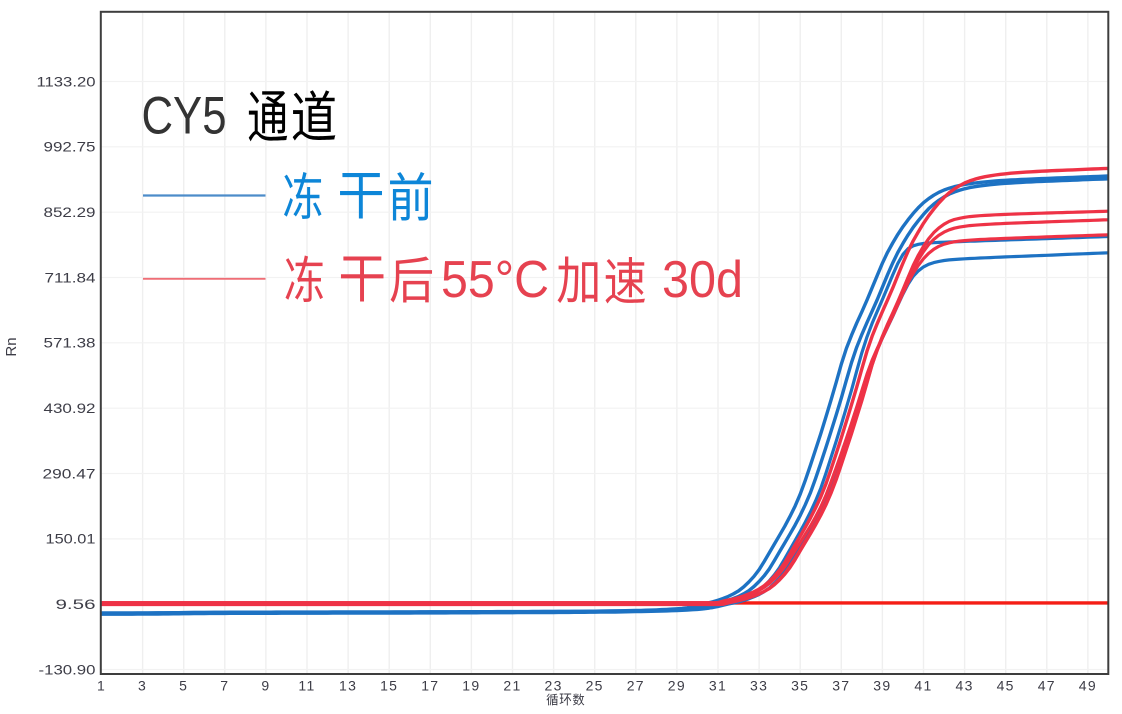 Image resolution: width=1122 pixels, height=714 pixels. What do you see at coordinates (841, 686) in the screenshot?
I see `svg-text: 37` at bounding box center [841, 686].